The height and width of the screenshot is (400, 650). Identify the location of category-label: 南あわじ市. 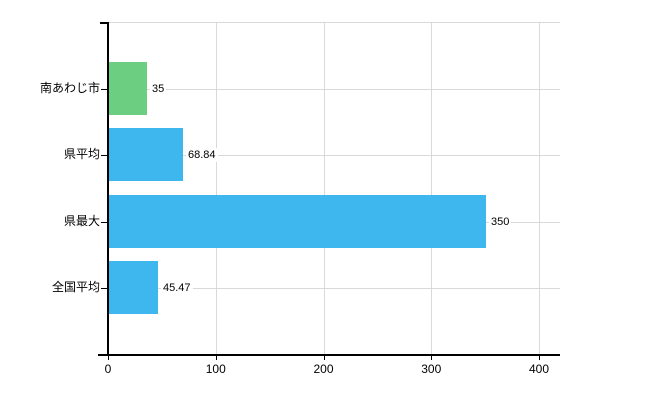
(69, 88).